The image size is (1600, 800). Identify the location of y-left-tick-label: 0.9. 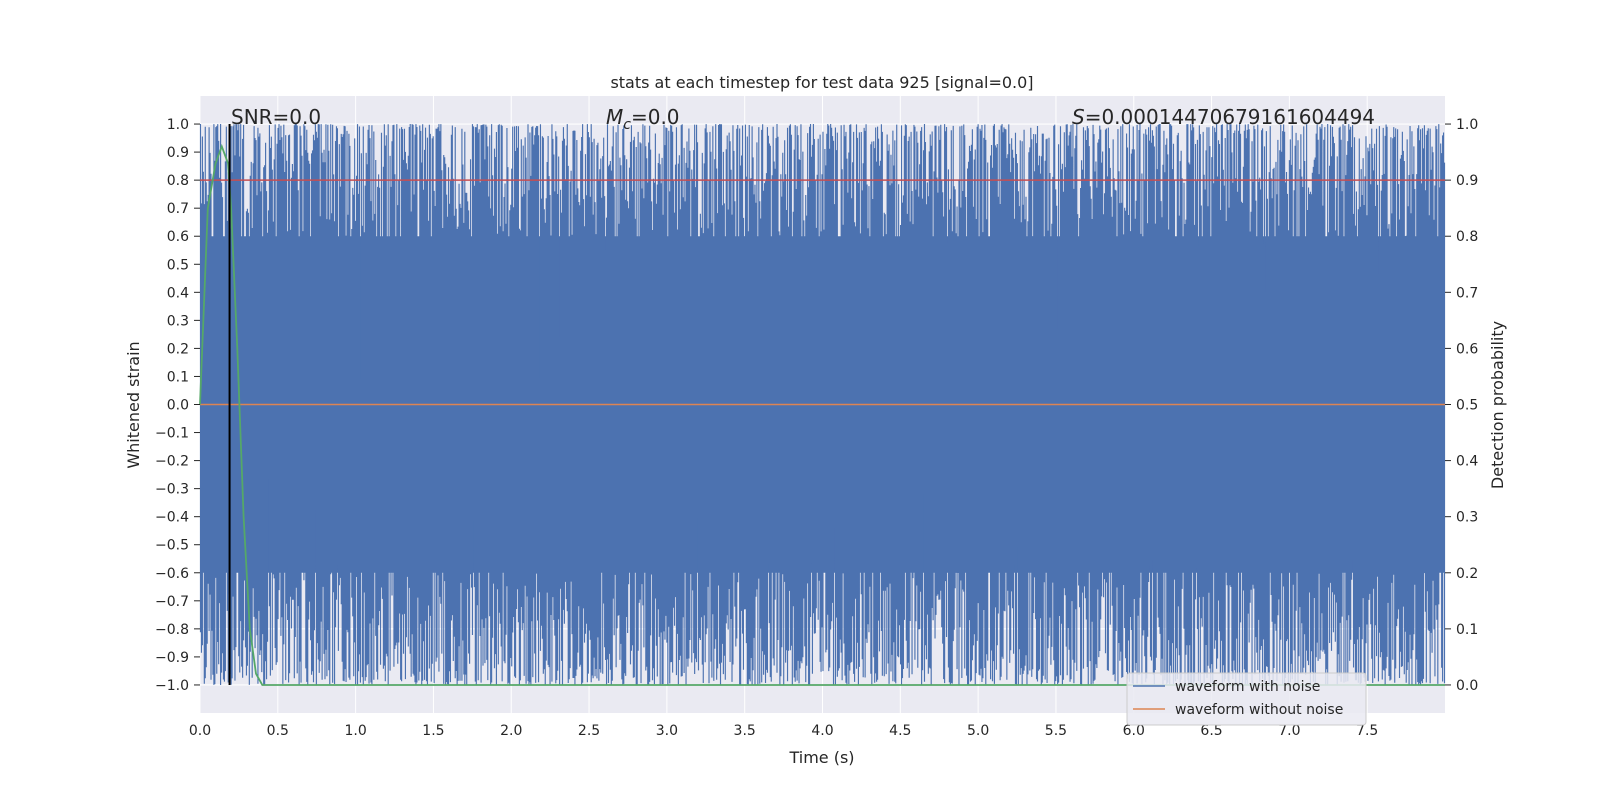
(178, 153).